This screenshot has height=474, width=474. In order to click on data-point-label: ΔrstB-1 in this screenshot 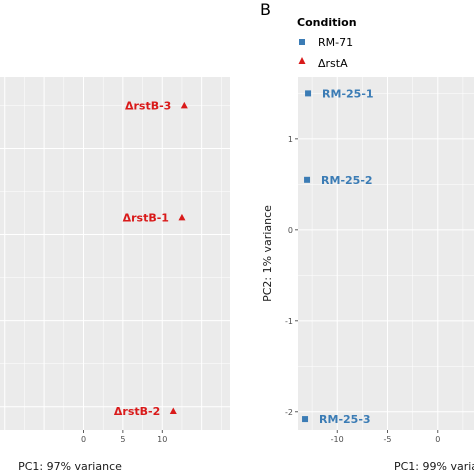, I will do `click(146, 217)`.